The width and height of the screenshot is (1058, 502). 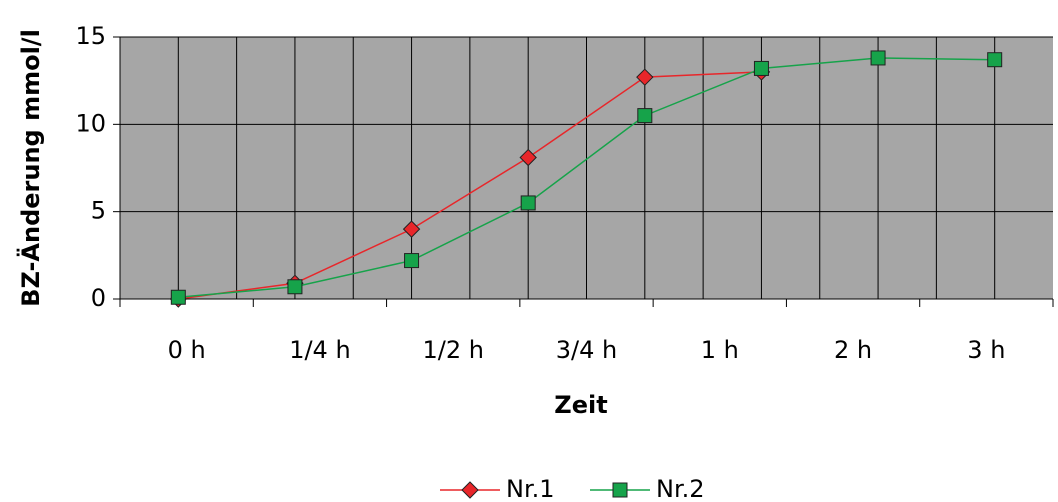 I want to click on x-tick-label: 1/2 h, so click(x=452, y=350).